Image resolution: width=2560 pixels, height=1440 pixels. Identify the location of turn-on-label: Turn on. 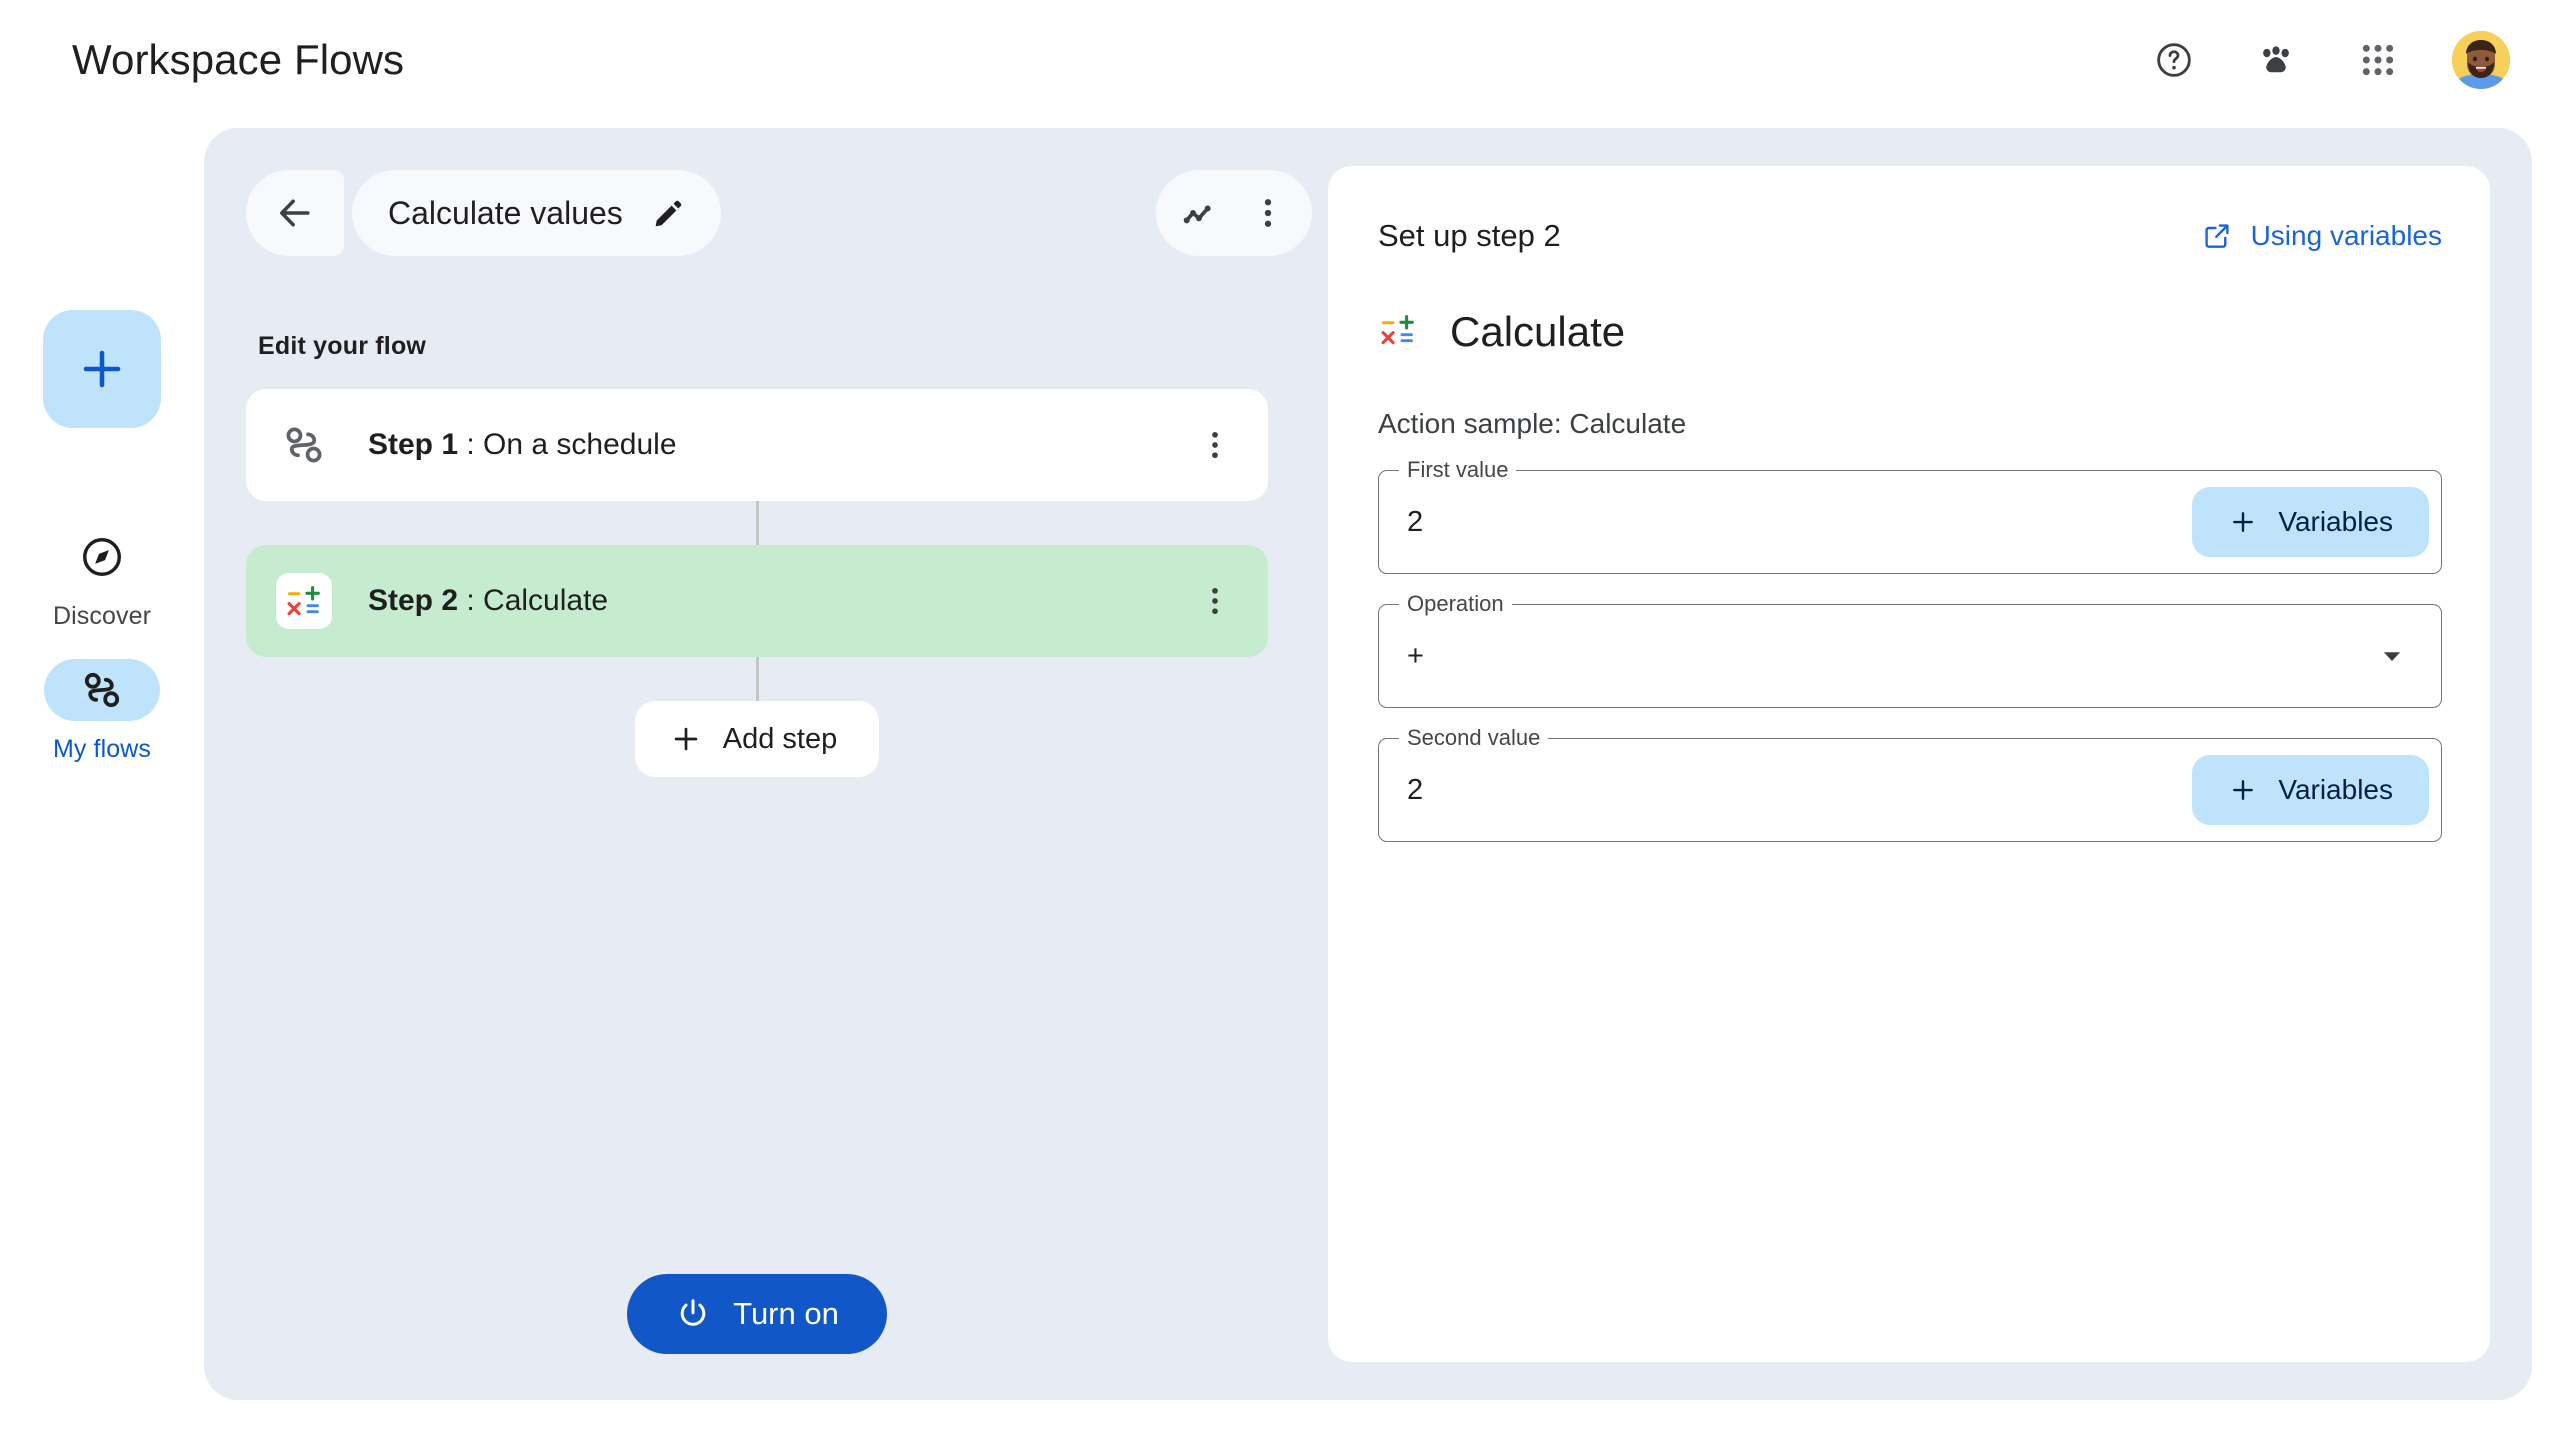
(786, 1313).